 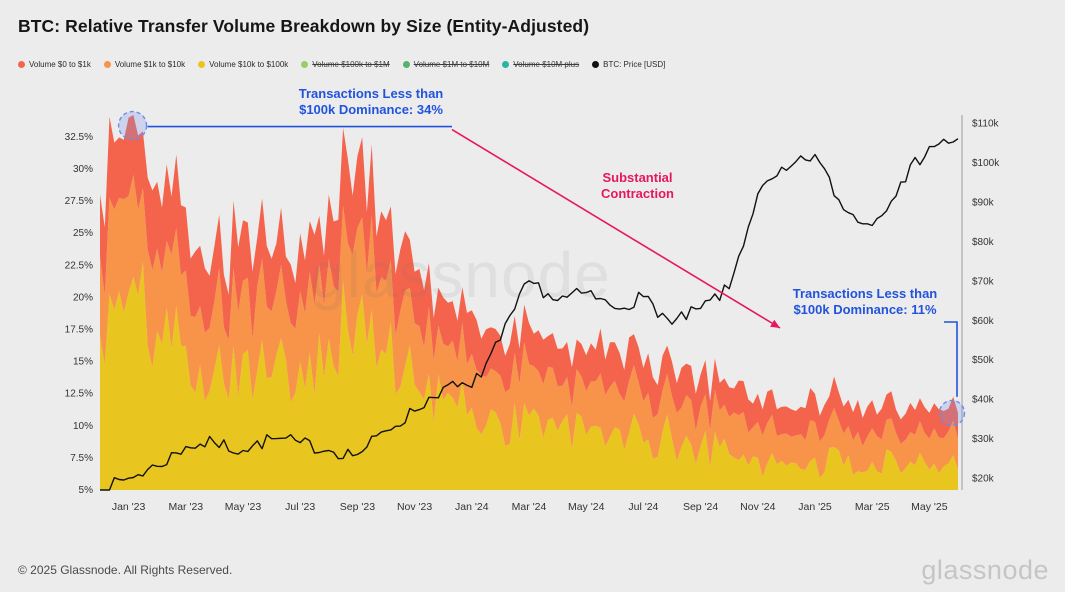 I want to click on right-axis-tick-label: $70k, so click(x=983, y=281).